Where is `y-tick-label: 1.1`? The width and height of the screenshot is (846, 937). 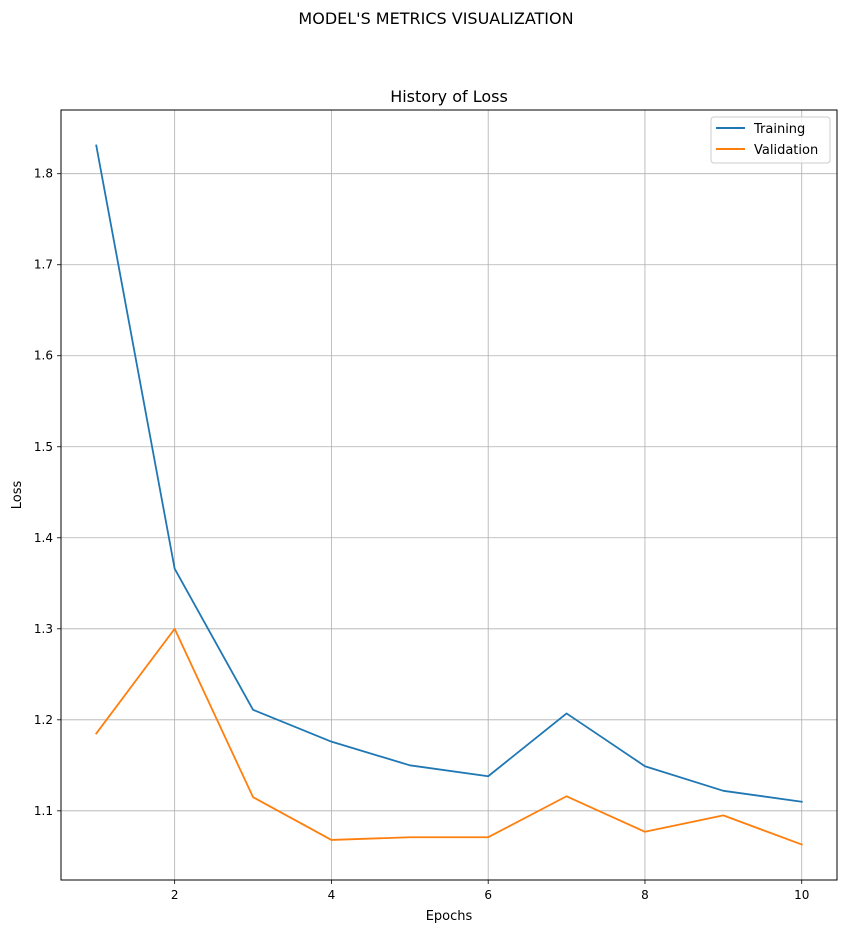
y-tick-label: 1.1 is located at coordinates (43, 811).